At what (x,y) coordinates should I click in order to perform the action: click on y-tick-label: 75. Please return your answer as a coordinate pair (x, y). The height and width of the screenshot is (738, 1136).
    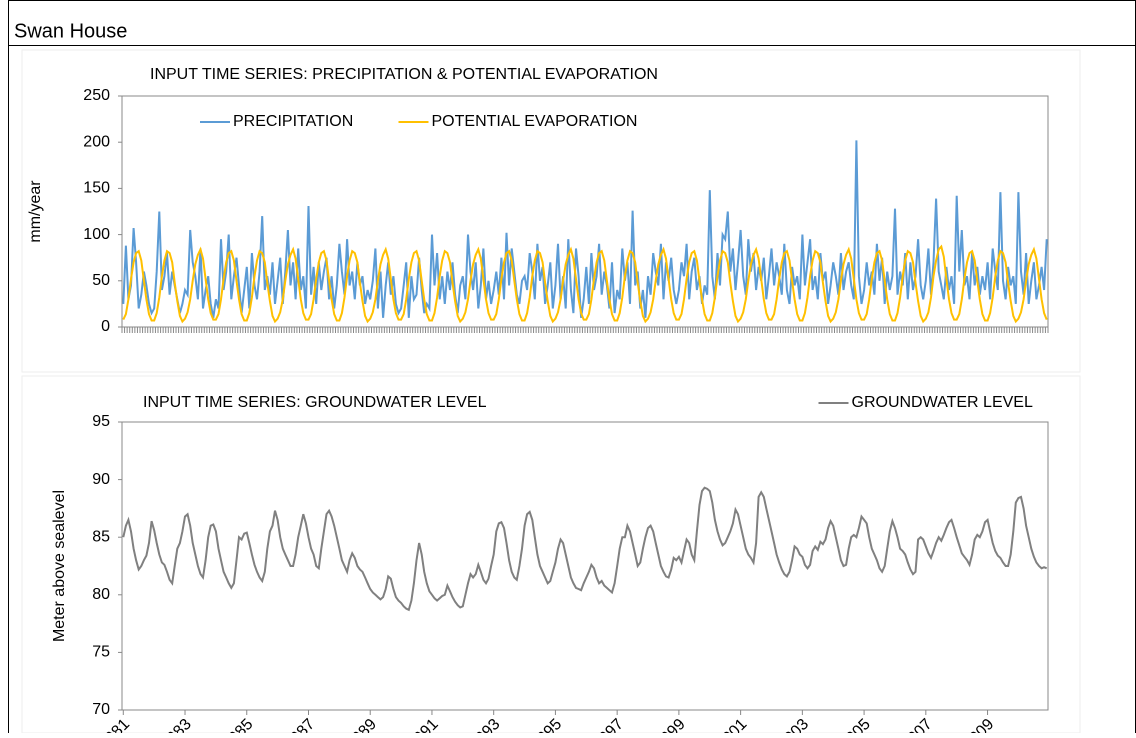
    Looking at the image, I should click on (101, 652).